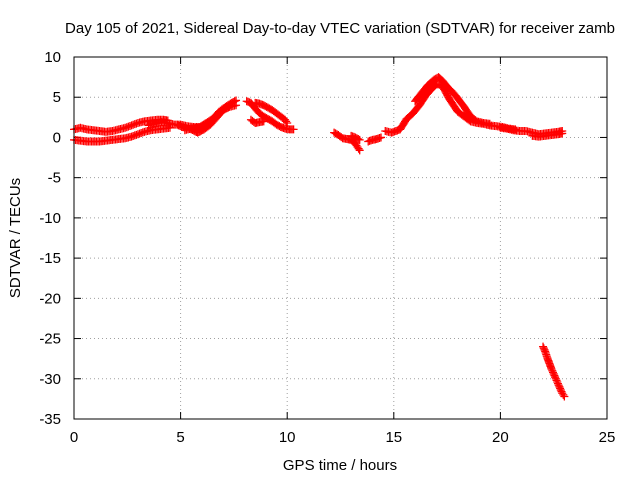 Image resolution: width=640 pixels, height=480 pixels. Describe the element at coordinates (50, 258) in the screenshot. I see `y-tick-label: -15` at that location.